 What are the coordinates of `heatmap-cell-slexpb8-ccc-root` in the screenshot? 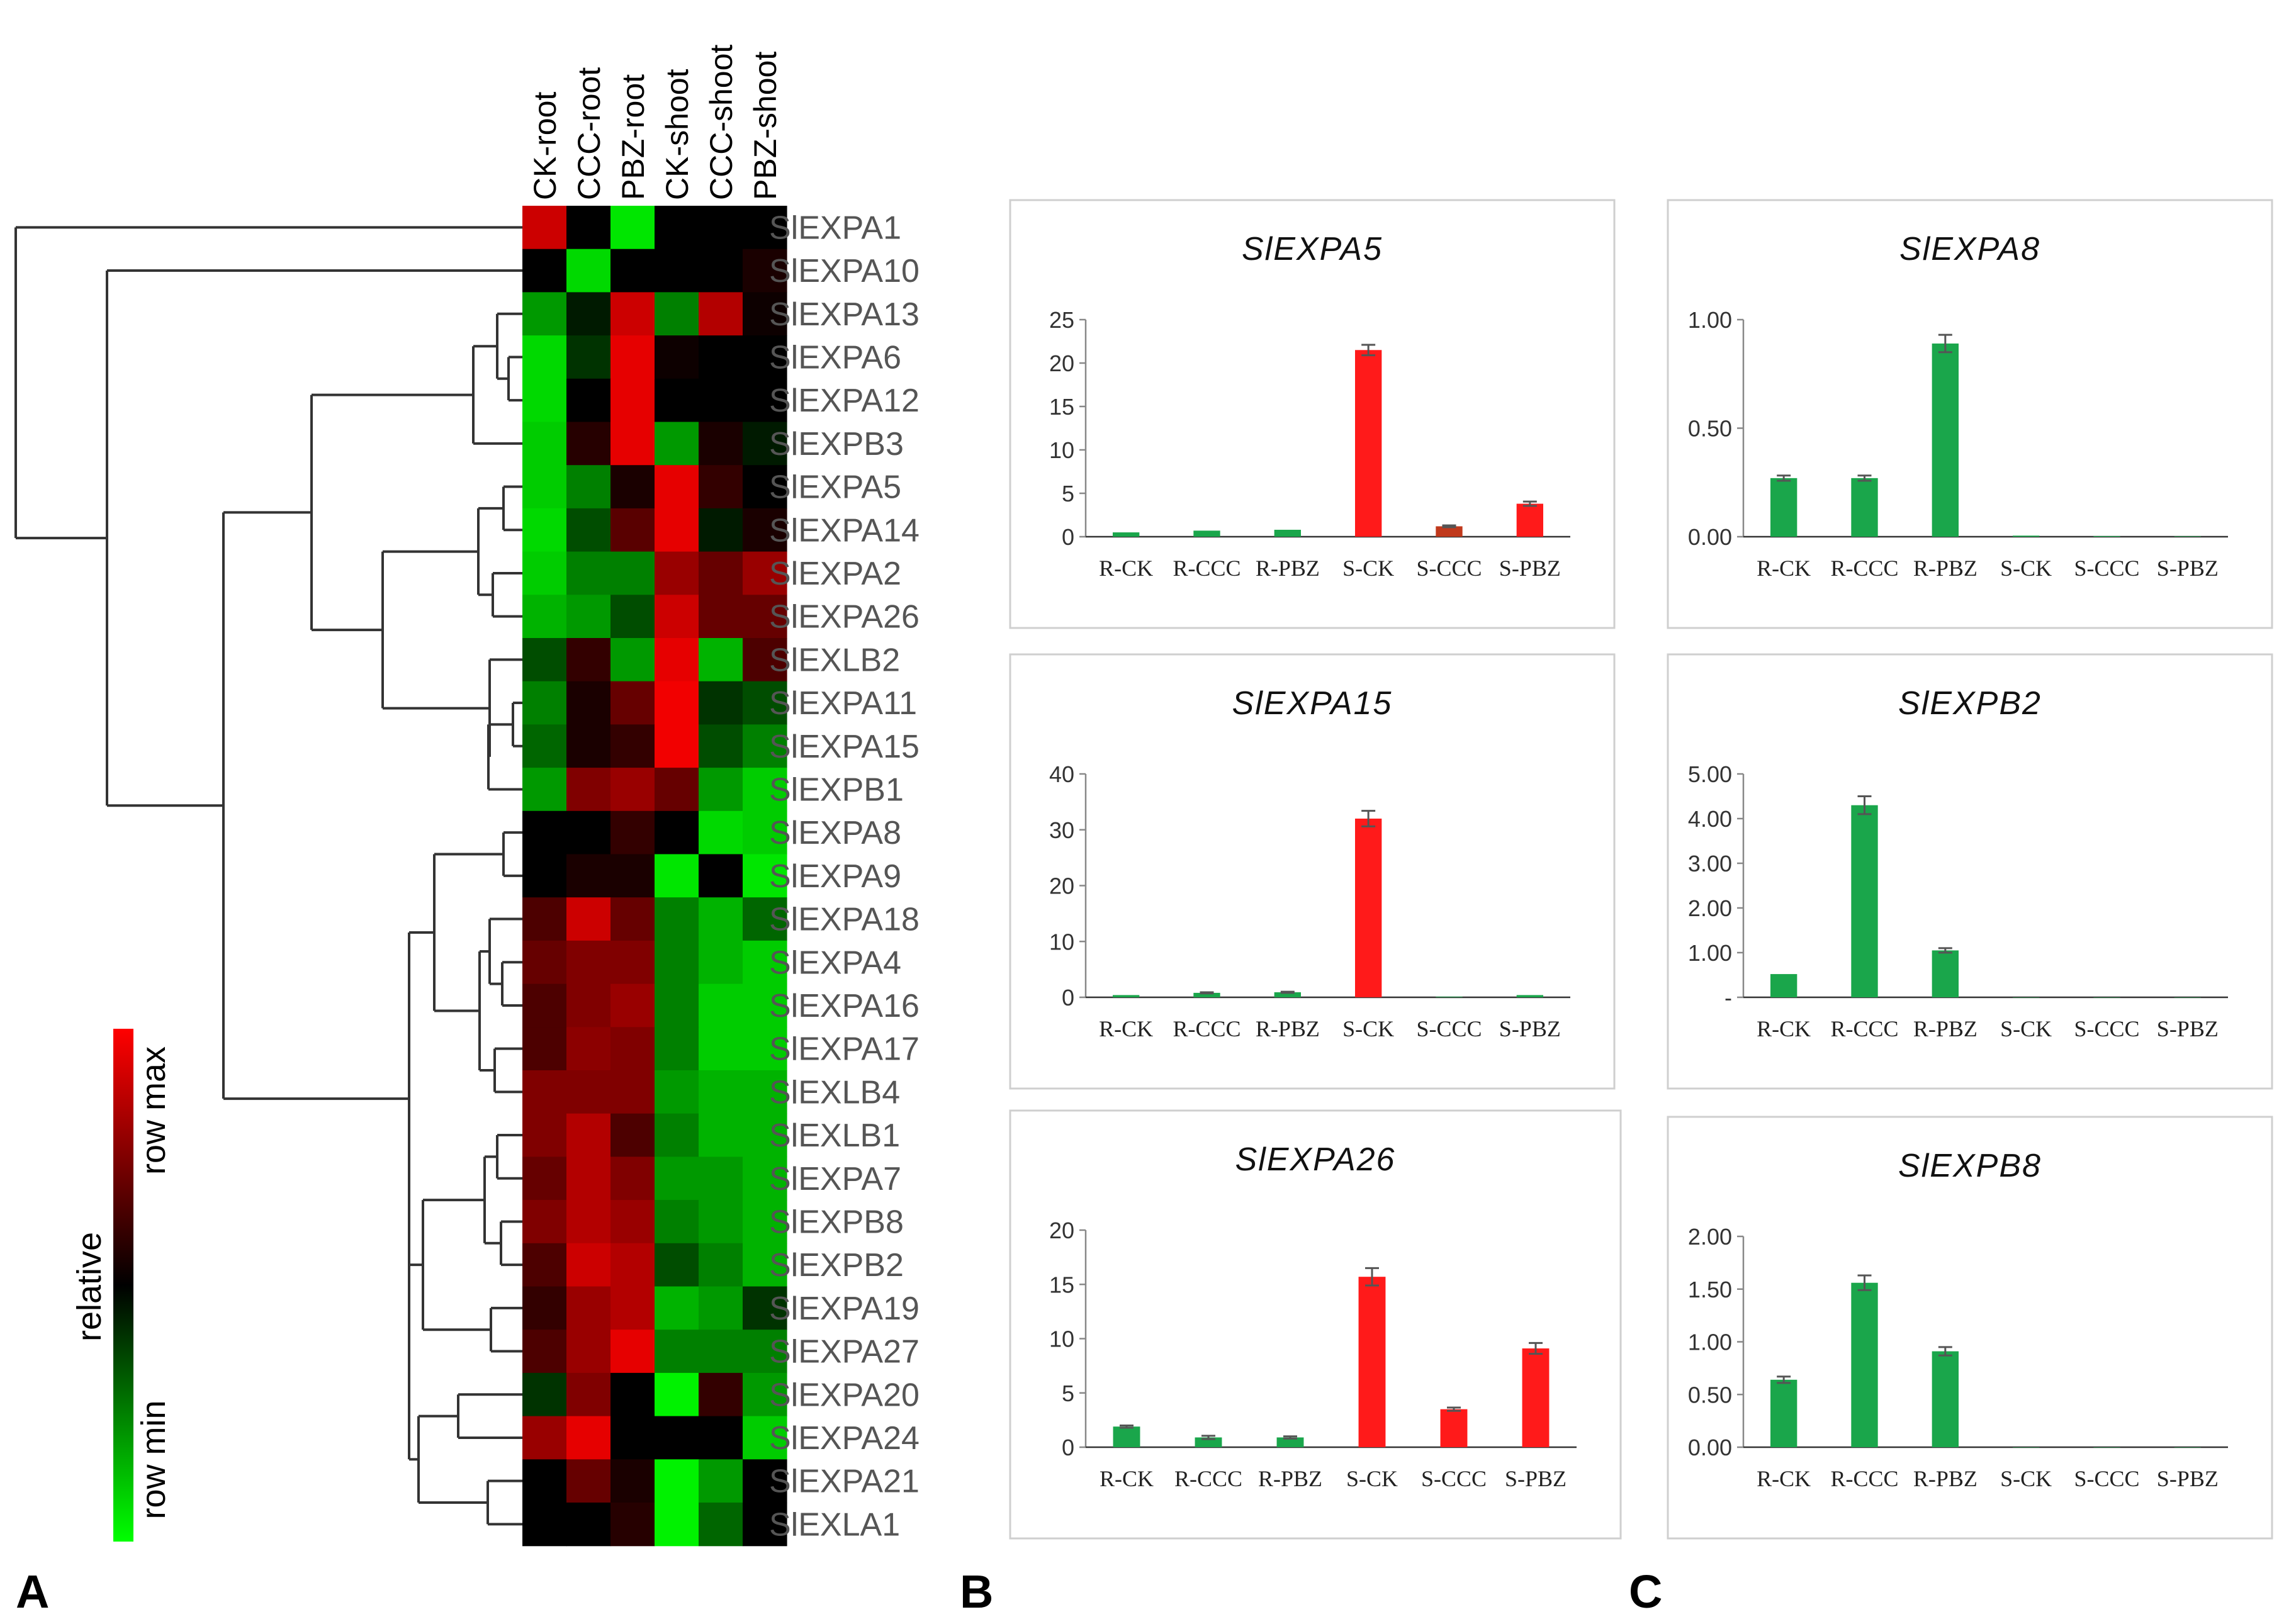 It's located at (588, 1222).